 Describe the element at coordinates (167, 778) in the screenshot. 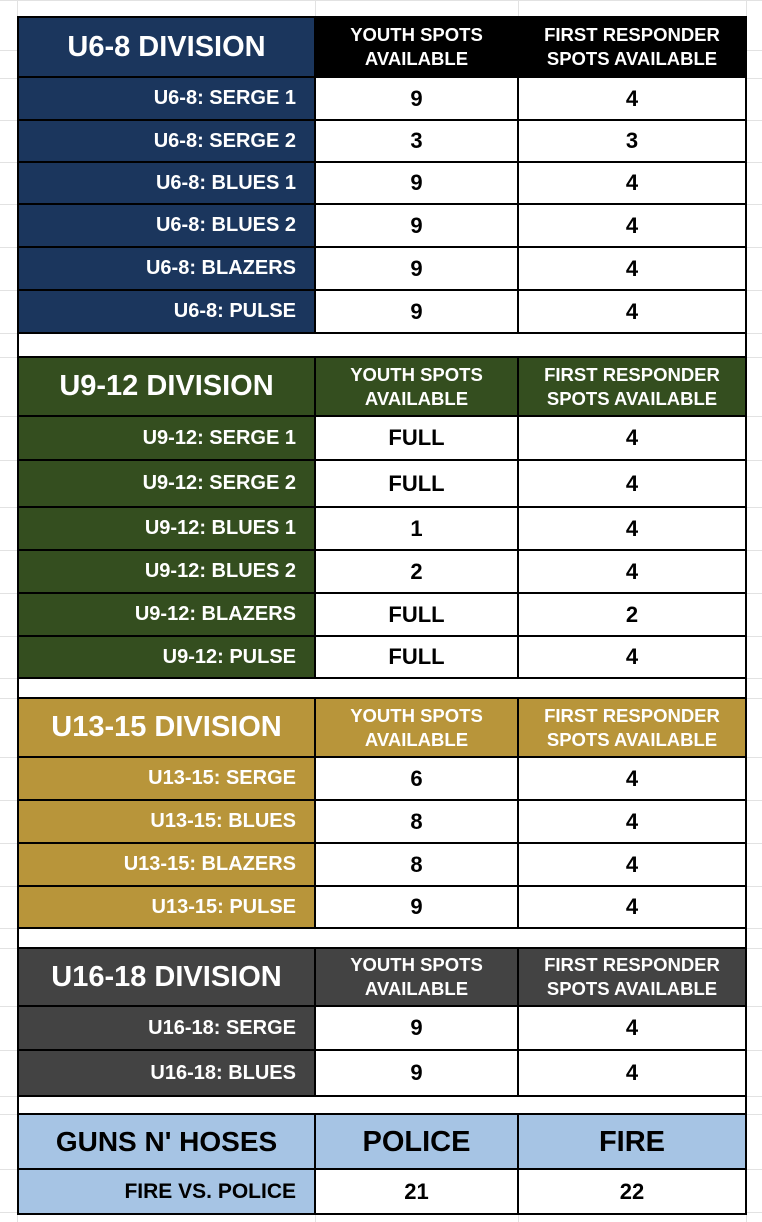

I see `team-name: U13-15: SERGE` at that location.